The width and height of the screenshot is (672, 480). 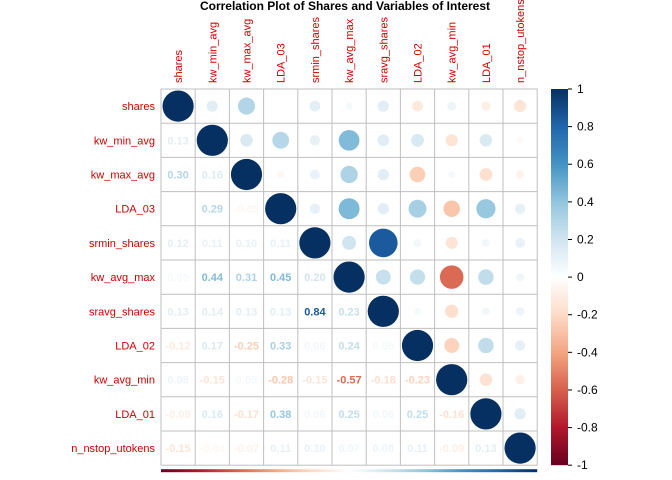 What do you see at coordinates (246, 312) in the screenshot?
I see `corr-value-6-2: 0.13` at bounding box center [246, 312].